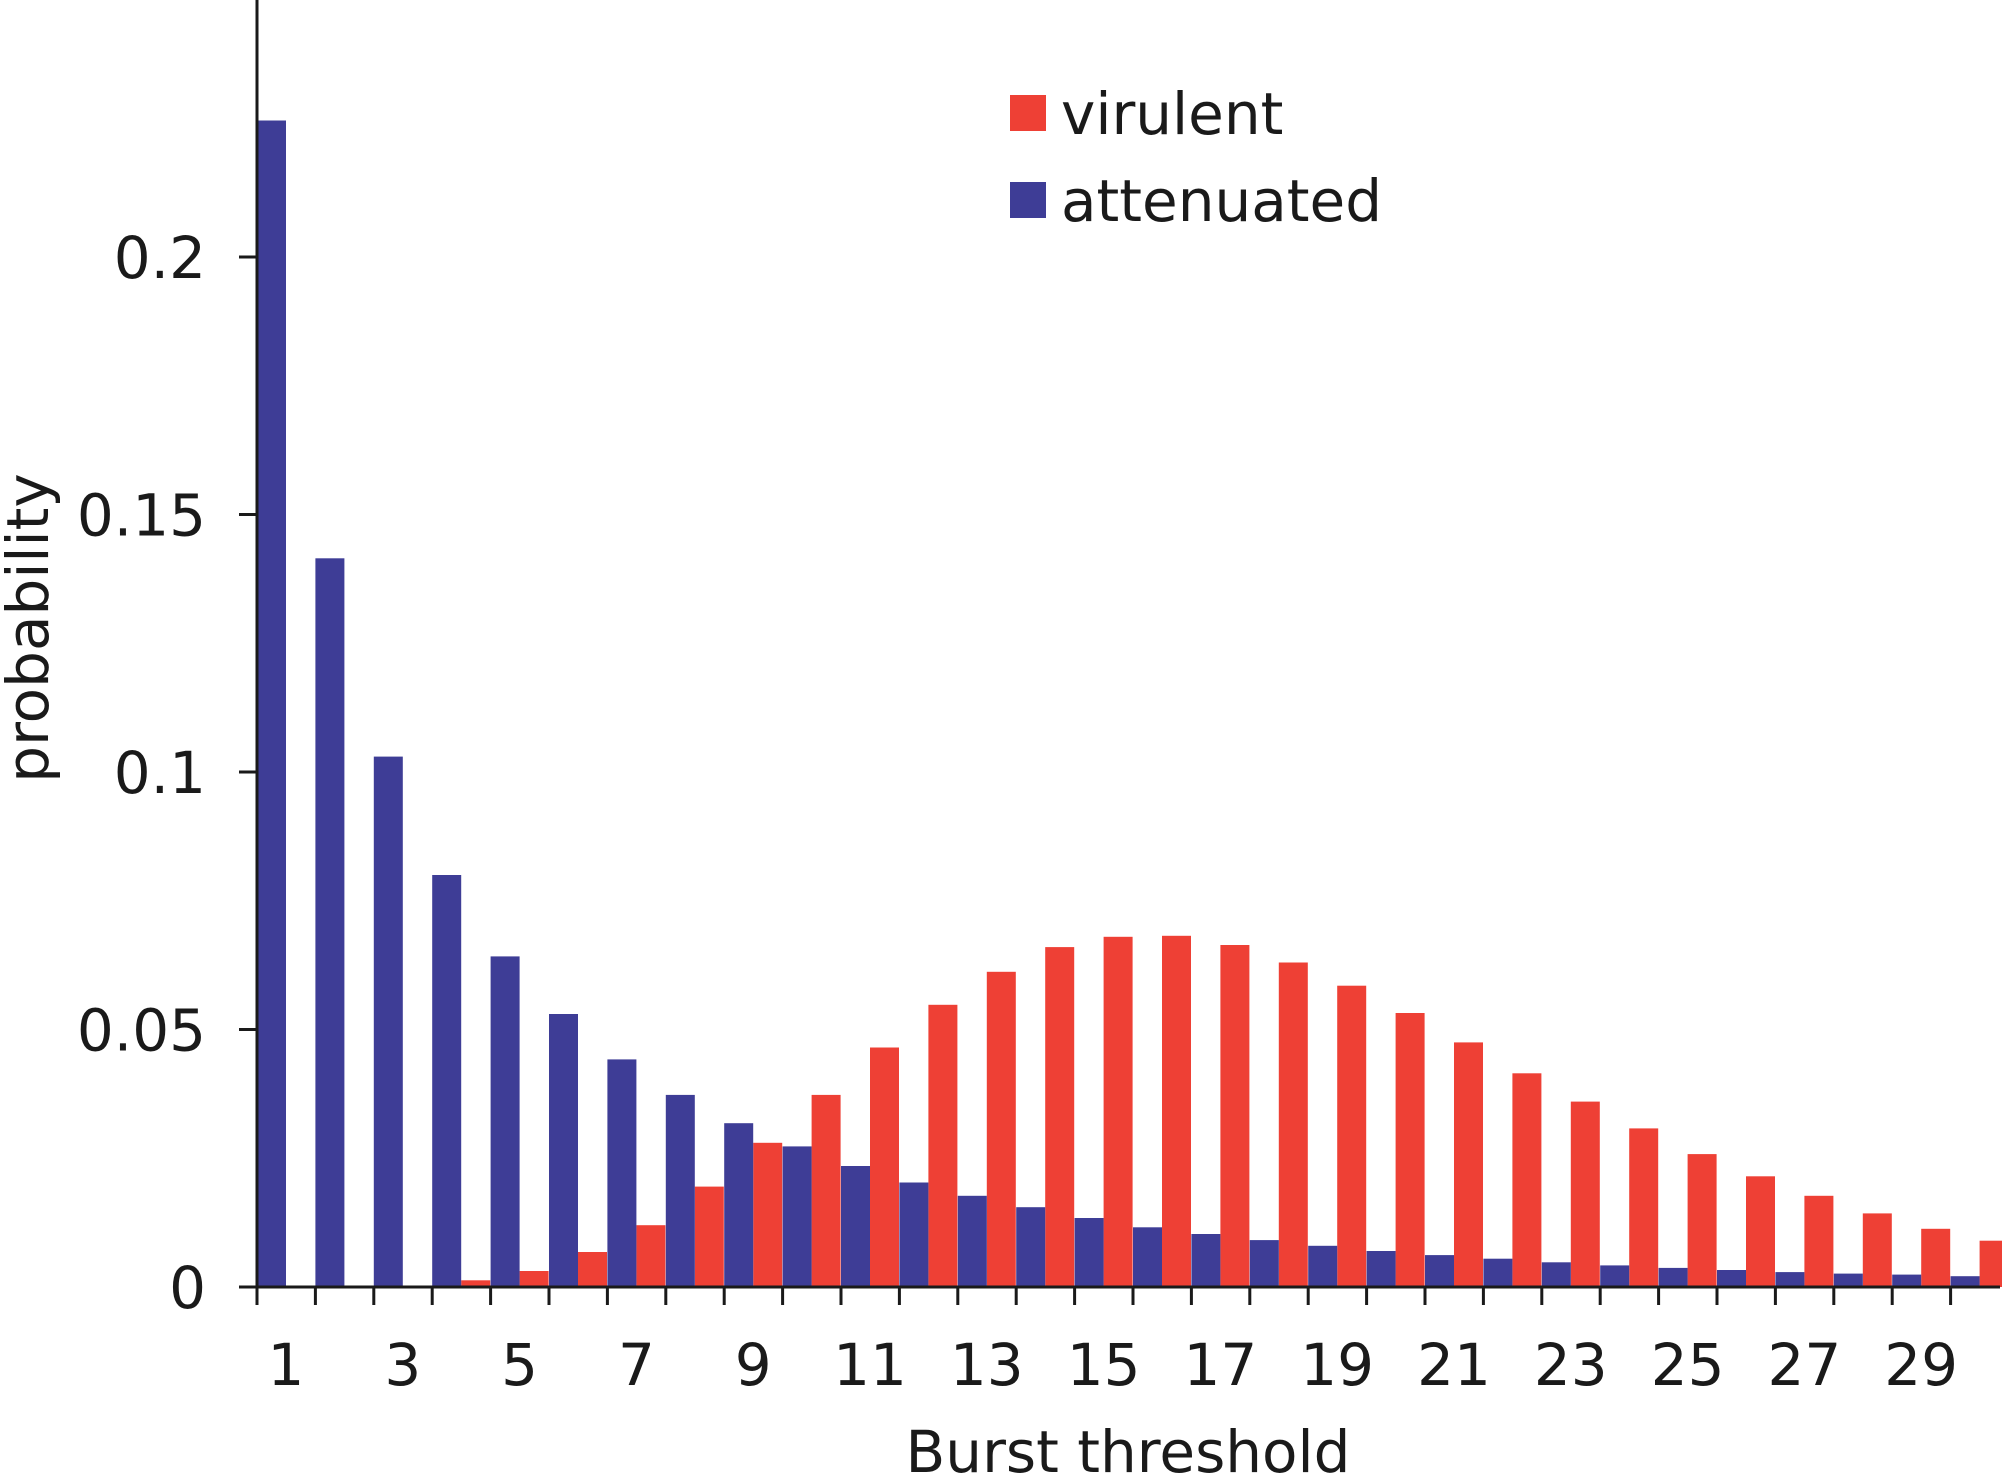  Describe the element at coordinates (753, 1365) in the screenshot. I see `x-tick-label: 9` at that location.